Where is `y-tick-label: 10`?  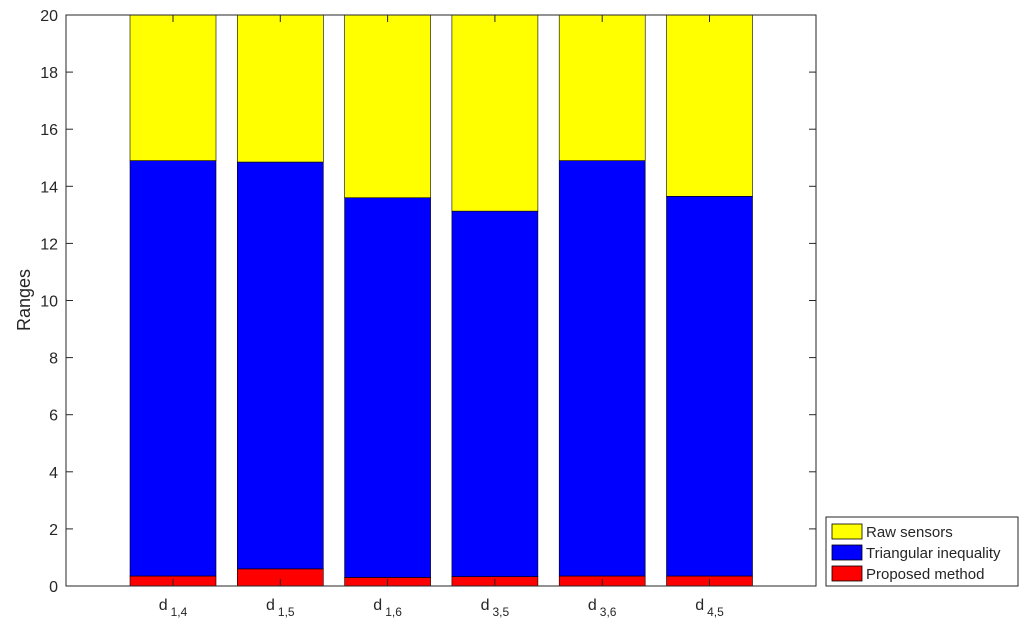
y-tick-label: 10 is located at coordinates (49, 302).